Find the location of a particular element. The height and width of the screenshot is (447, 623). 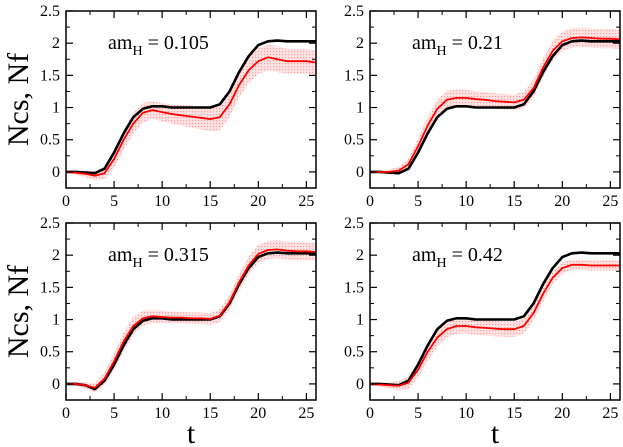

parameter-annotation: amH = 0.315 is located at coordinates (158, 257).